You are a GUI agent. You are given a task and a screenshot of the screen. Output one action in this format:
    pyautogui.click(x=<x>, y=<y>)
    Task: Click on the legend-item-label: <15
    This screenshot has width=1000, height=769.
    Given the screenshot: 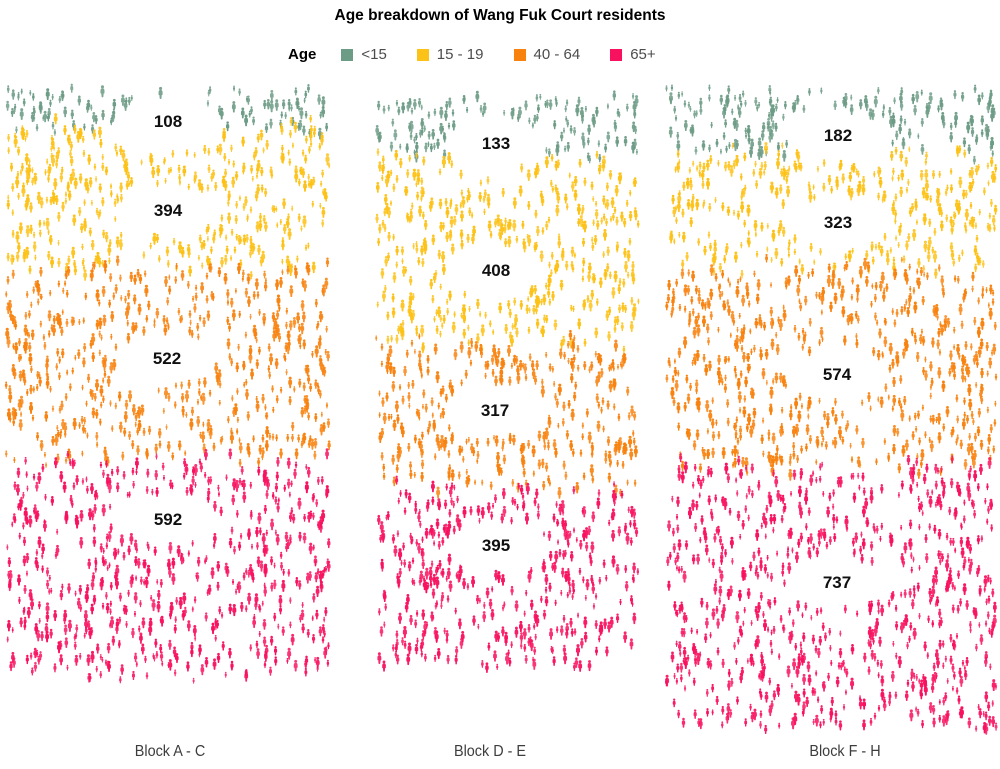 What is the action you would take?
    pyautogui.click(x=374, y=54)
    